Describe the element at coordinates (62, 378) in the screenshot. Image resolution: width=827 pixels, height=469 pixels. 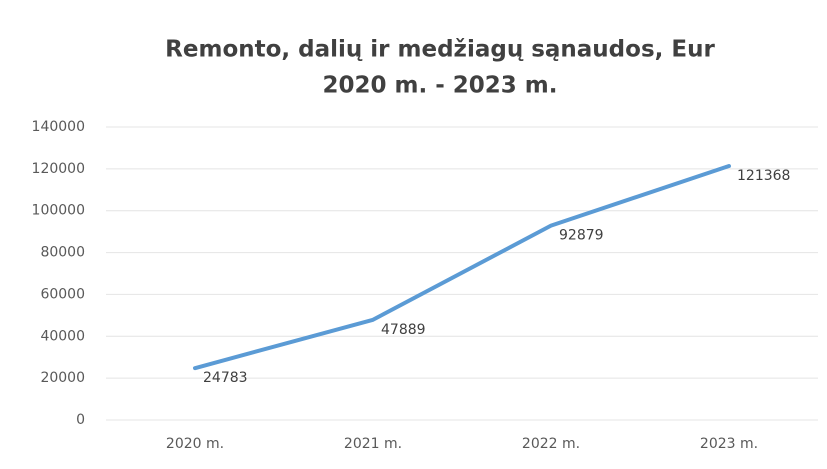
I see `y-tick-label: 20000` at that location.